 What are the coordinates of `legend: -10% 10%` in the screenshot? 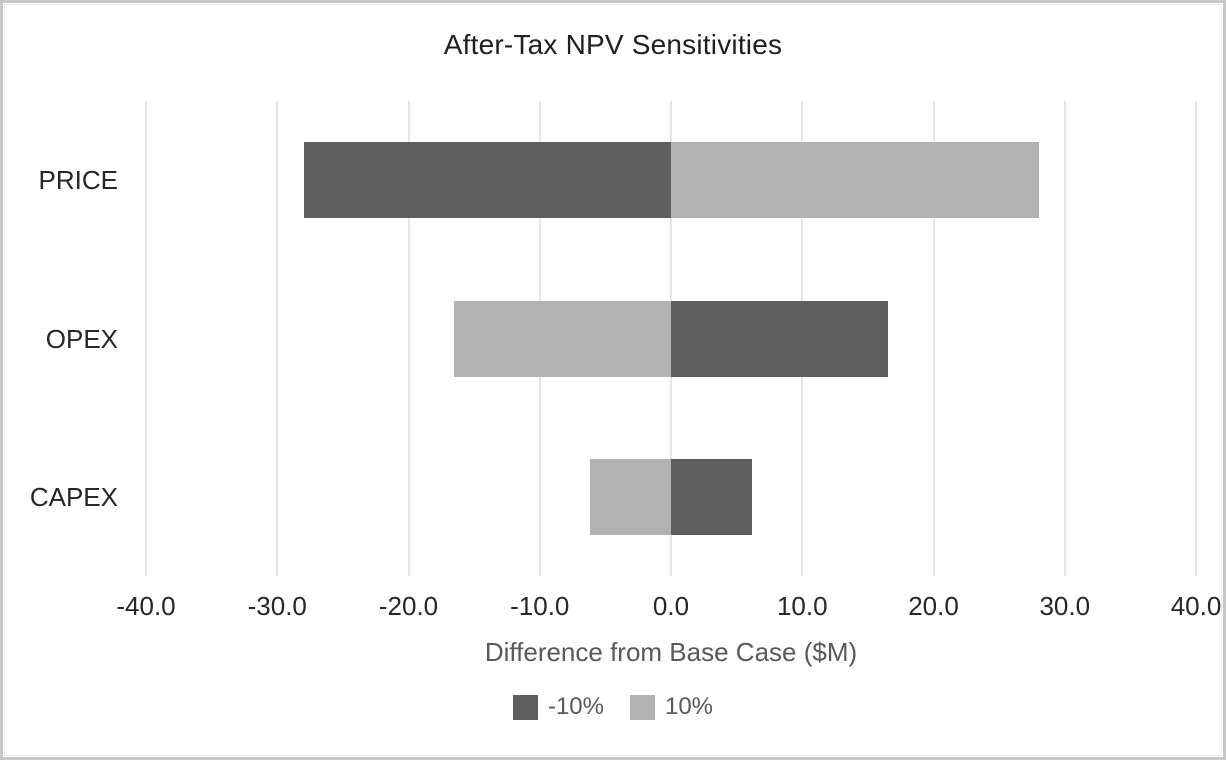 It's located at (613, 707).